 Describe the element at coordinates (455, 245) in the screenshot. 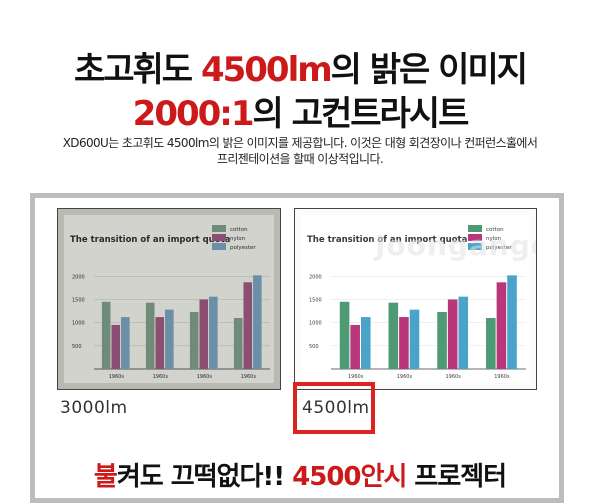

I see `watermark: Joongangdomain` at that location.